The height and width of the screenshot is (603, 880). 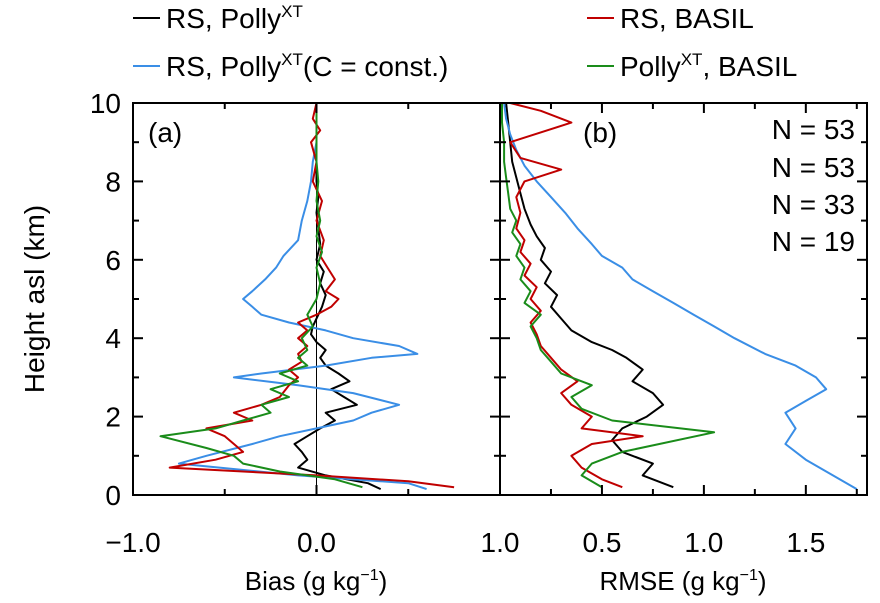 What do you see at coordinates (307, 66) in the screenshot?
I see `legend-label-rs-polly-const: RS, PollyXT(C = const.)` at bounding box center [307, 66].